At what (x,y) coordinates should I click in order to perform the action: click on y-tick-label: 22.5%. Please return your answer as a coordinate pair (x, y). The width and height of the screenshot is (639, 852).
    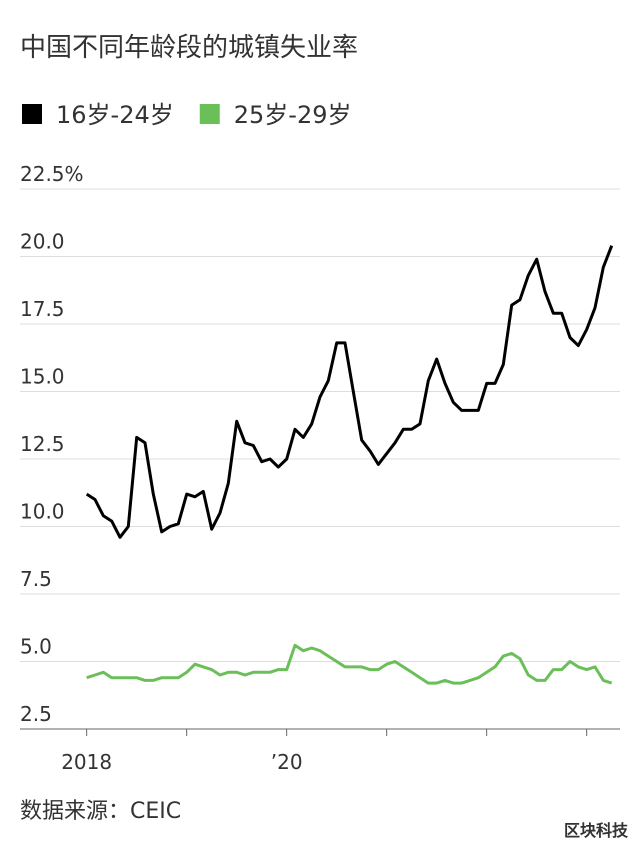
    Looking at the image, I should click on (52, 174).